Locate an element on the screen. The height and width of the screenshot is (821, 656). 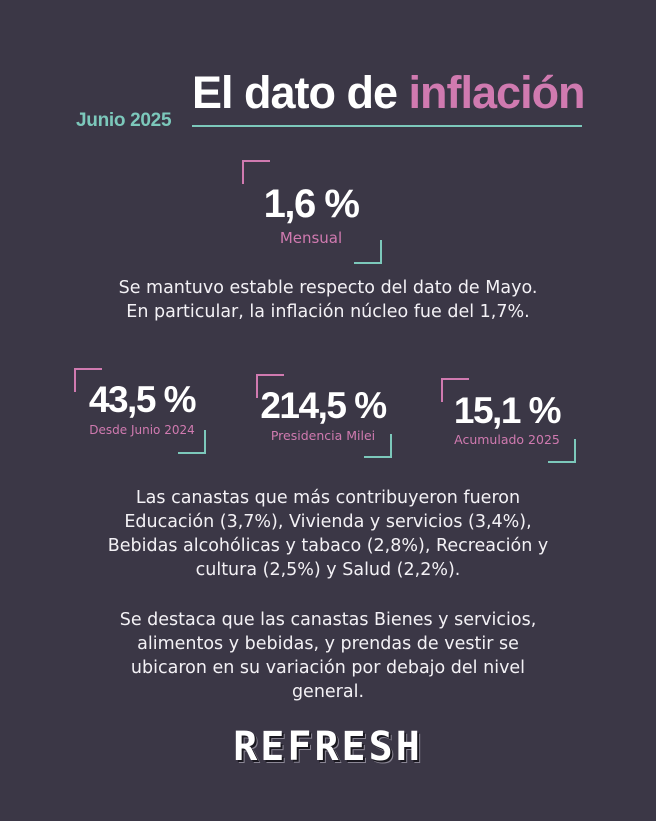
page-title: El dato de inflación is located at coordinates (389, 92).